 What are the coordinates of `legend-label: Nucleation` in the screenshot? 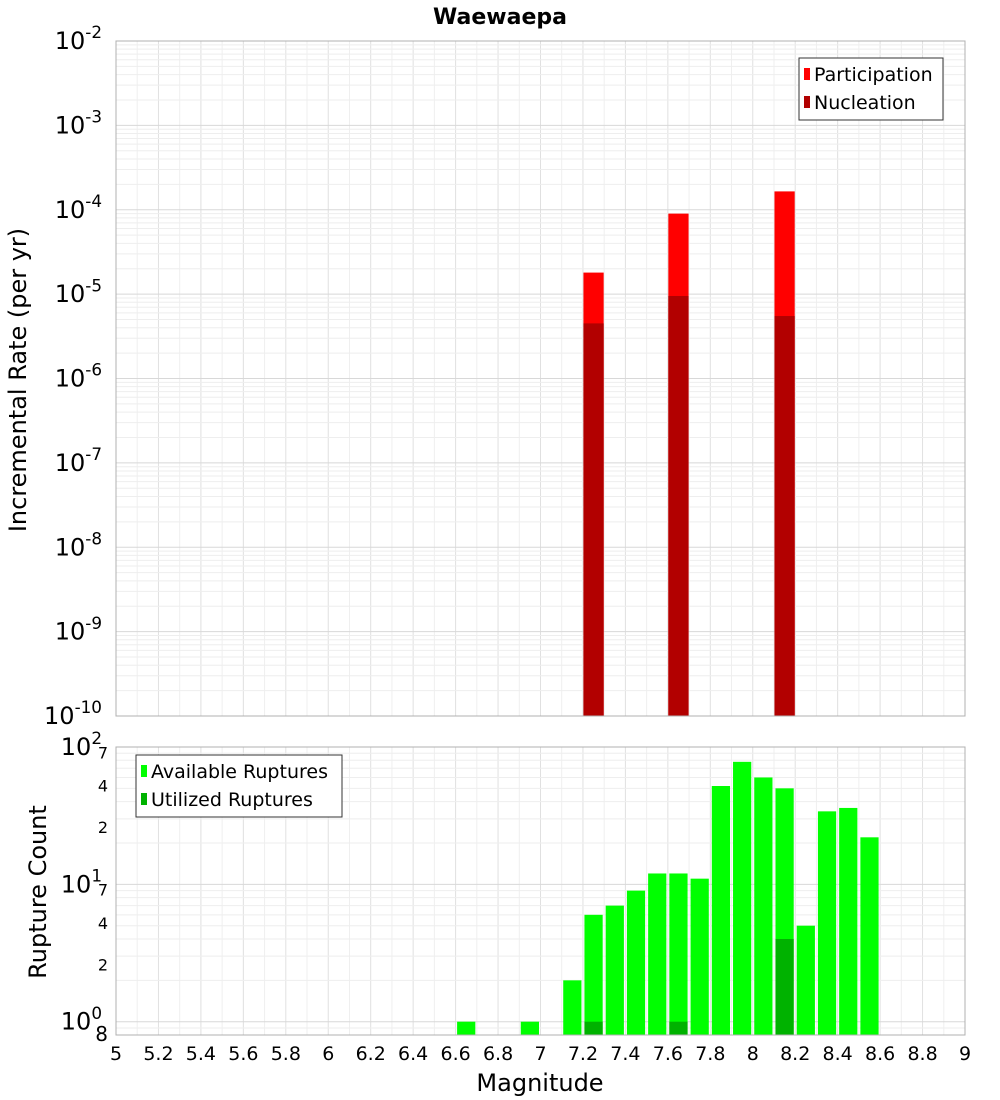 It's located at (865, 103).